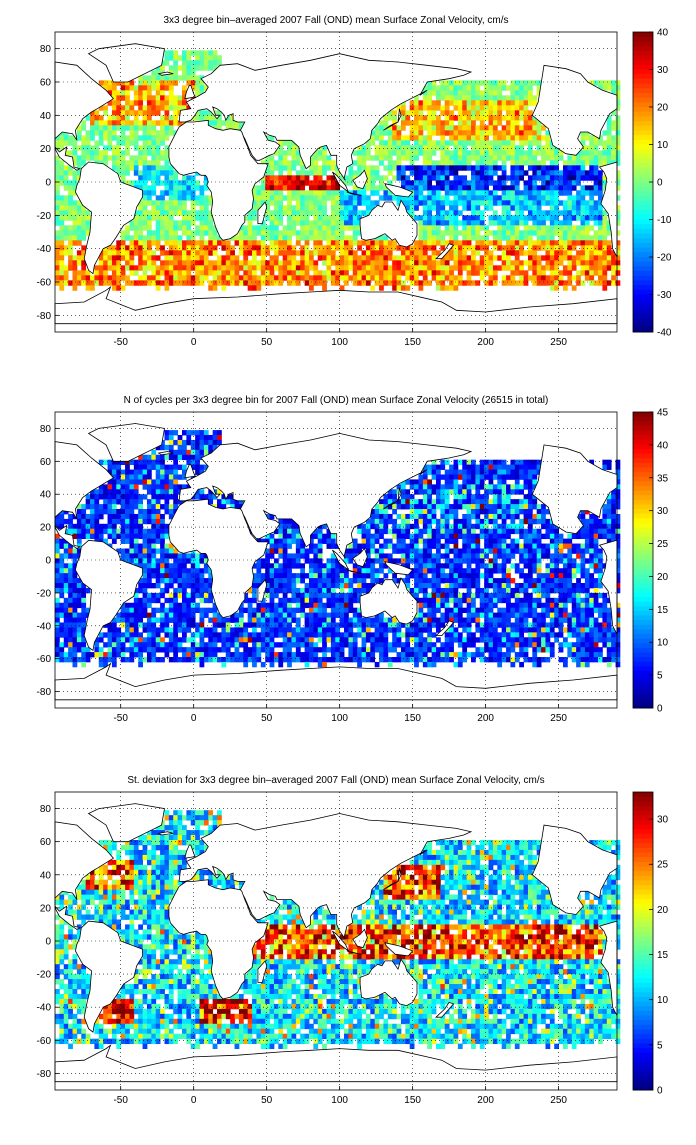  I want to click on colorbar-swatch, so click(643, 72).